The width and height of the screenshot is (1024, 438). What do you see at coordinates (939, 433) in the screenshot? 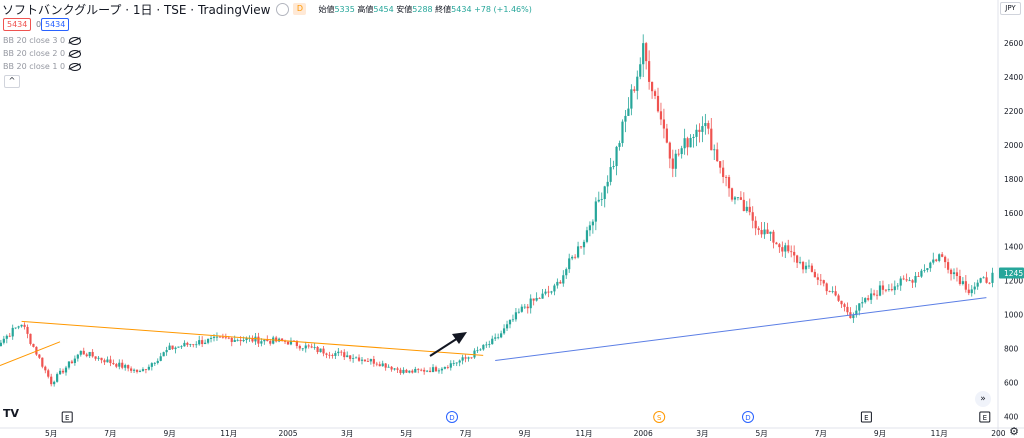
I see `time-tick-label: 11月` at bounding box center [939, 433].